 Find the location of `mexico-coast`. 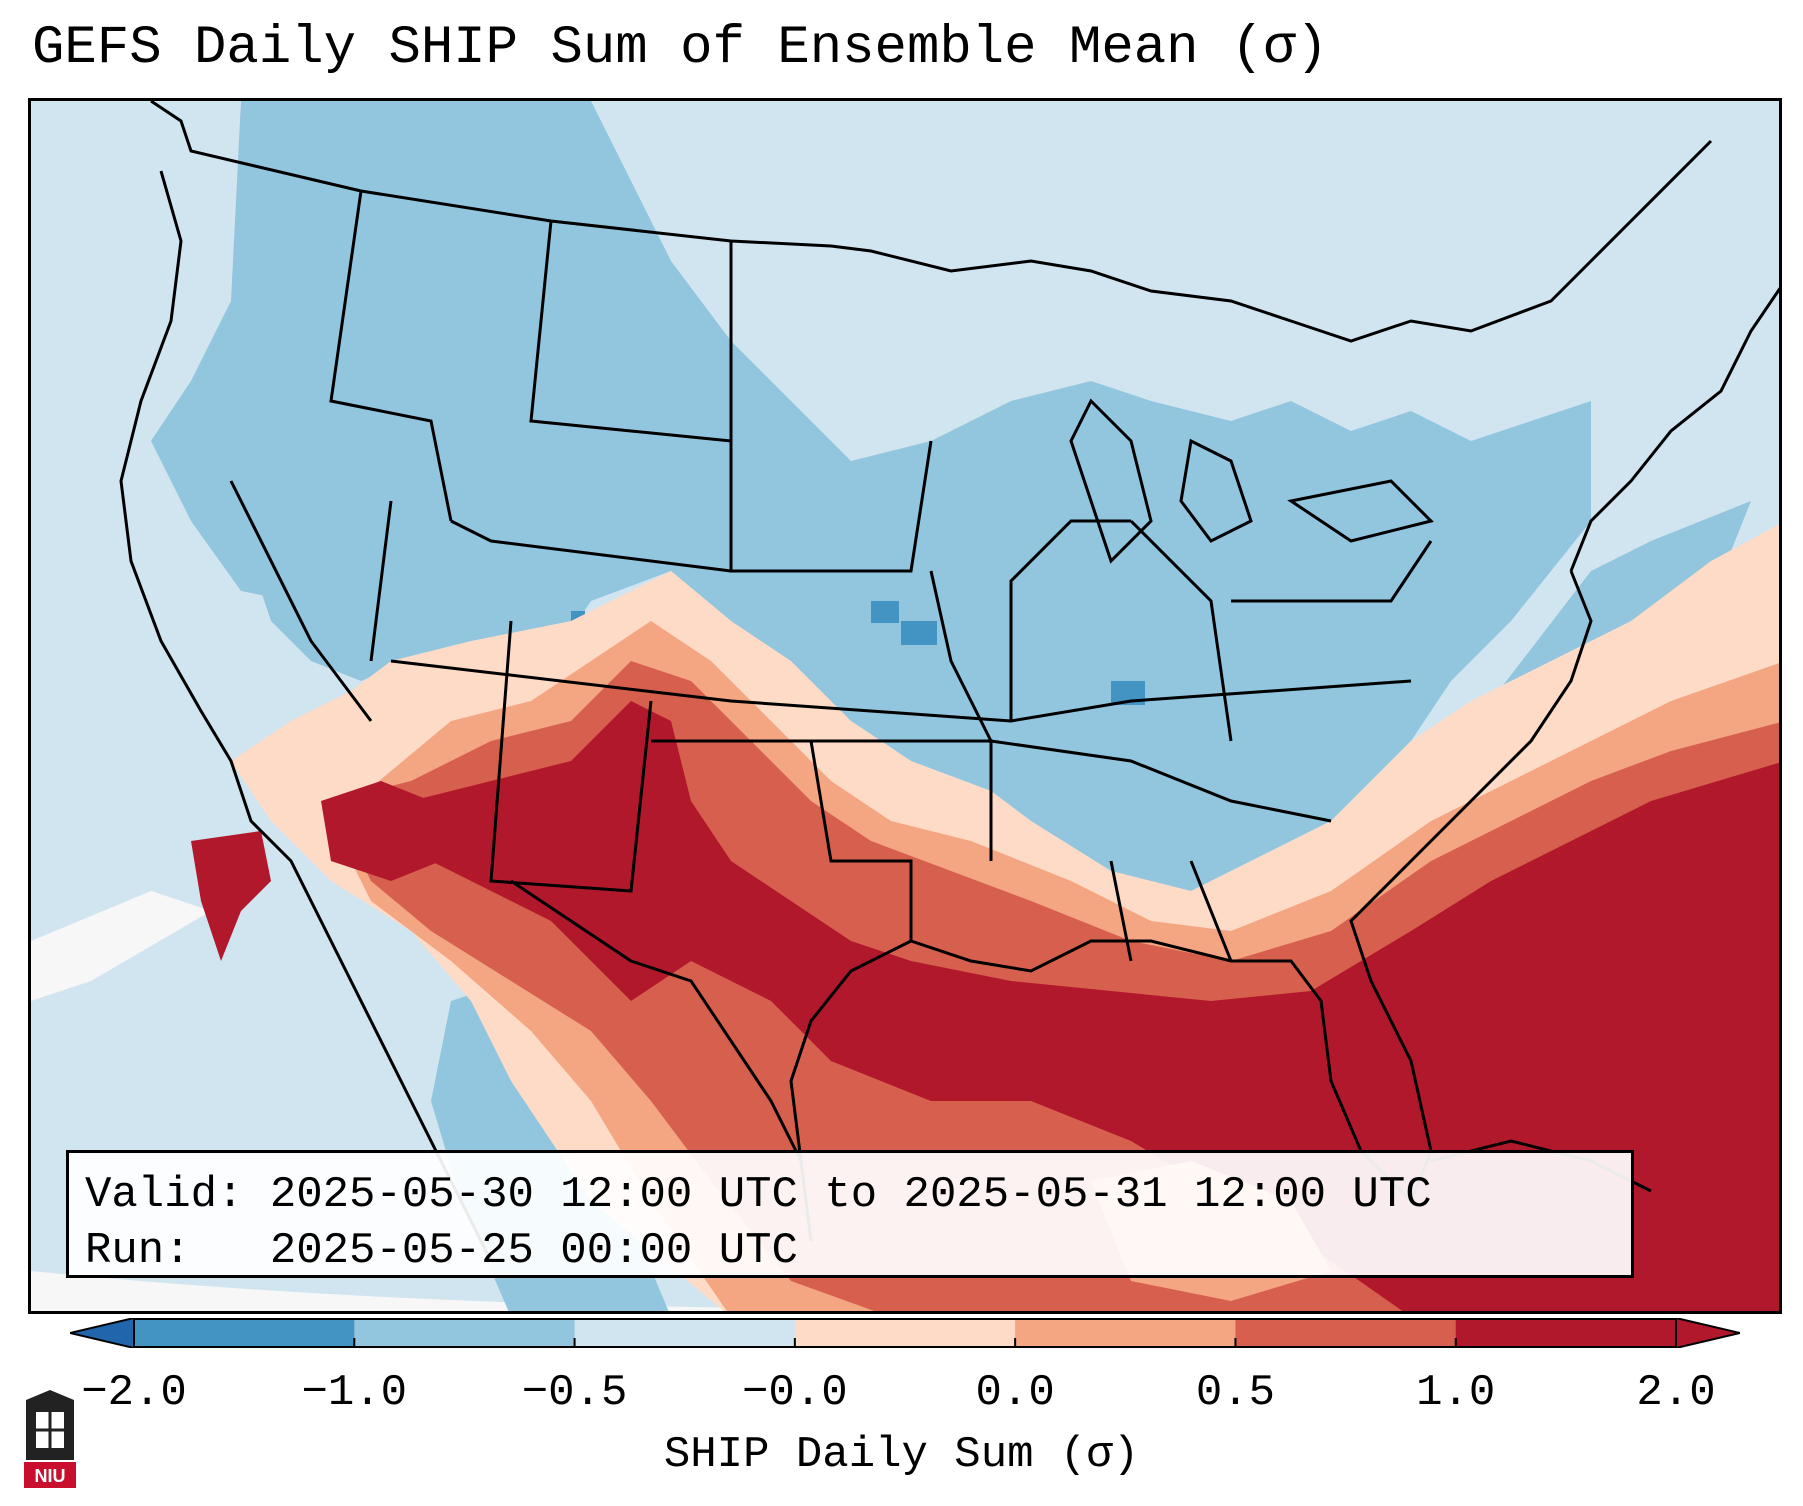

mexico-coast is located at coordinates (656, 1020).